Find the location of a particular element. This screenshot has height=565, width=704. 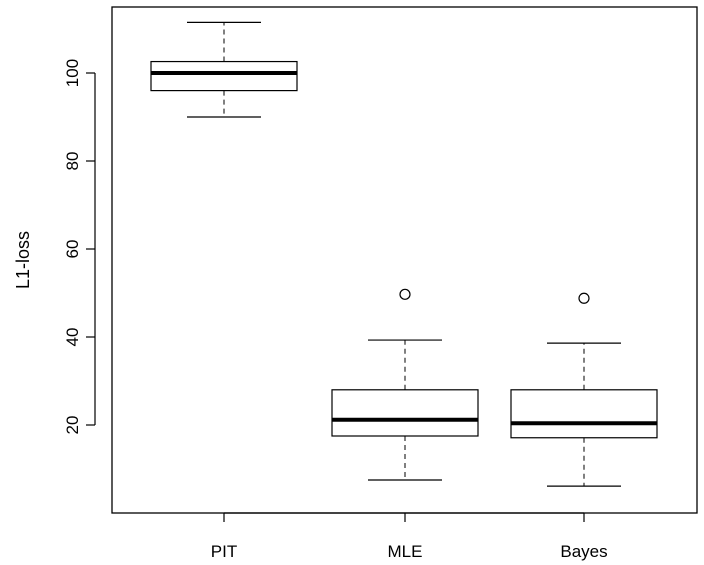

box-pit is located at coordinates (224, 69).